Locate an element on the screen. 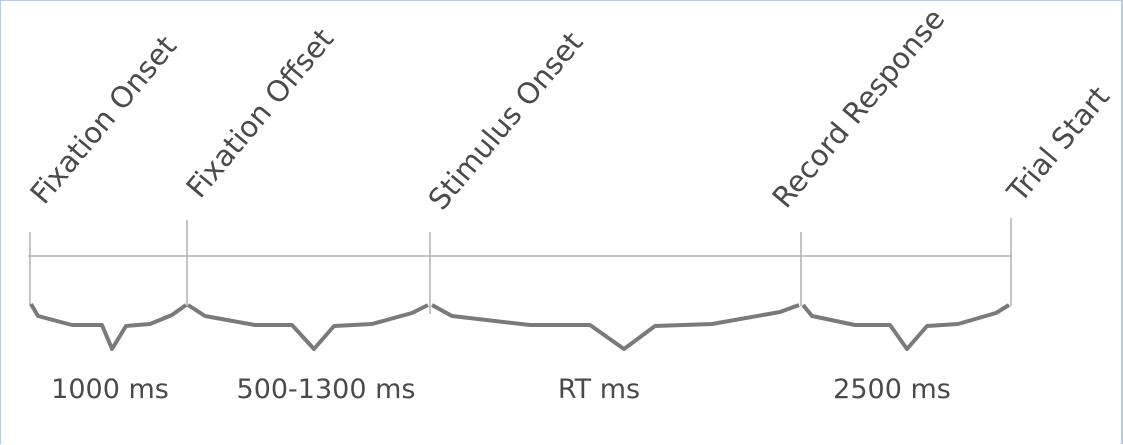 This screenshot has height=445, width=1123. duration-label-rt: RT ms is located at coordinates (599, 389).